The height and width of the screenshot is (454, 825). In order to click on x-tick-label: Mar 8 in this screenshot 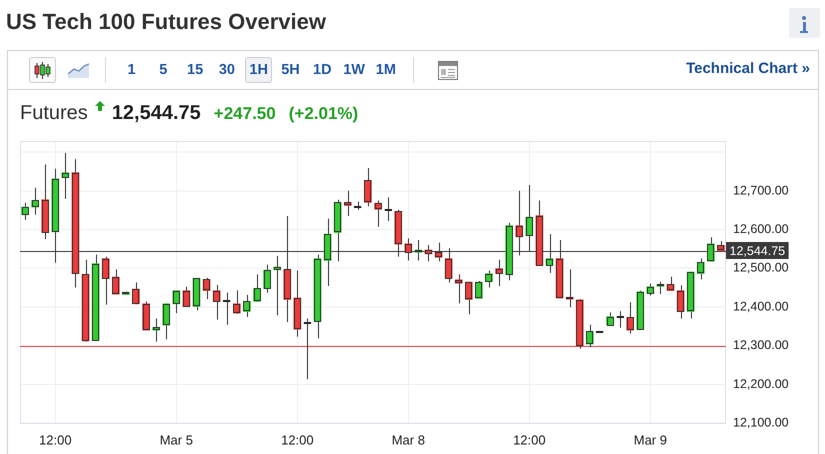, I will do `click(408, 440)`.